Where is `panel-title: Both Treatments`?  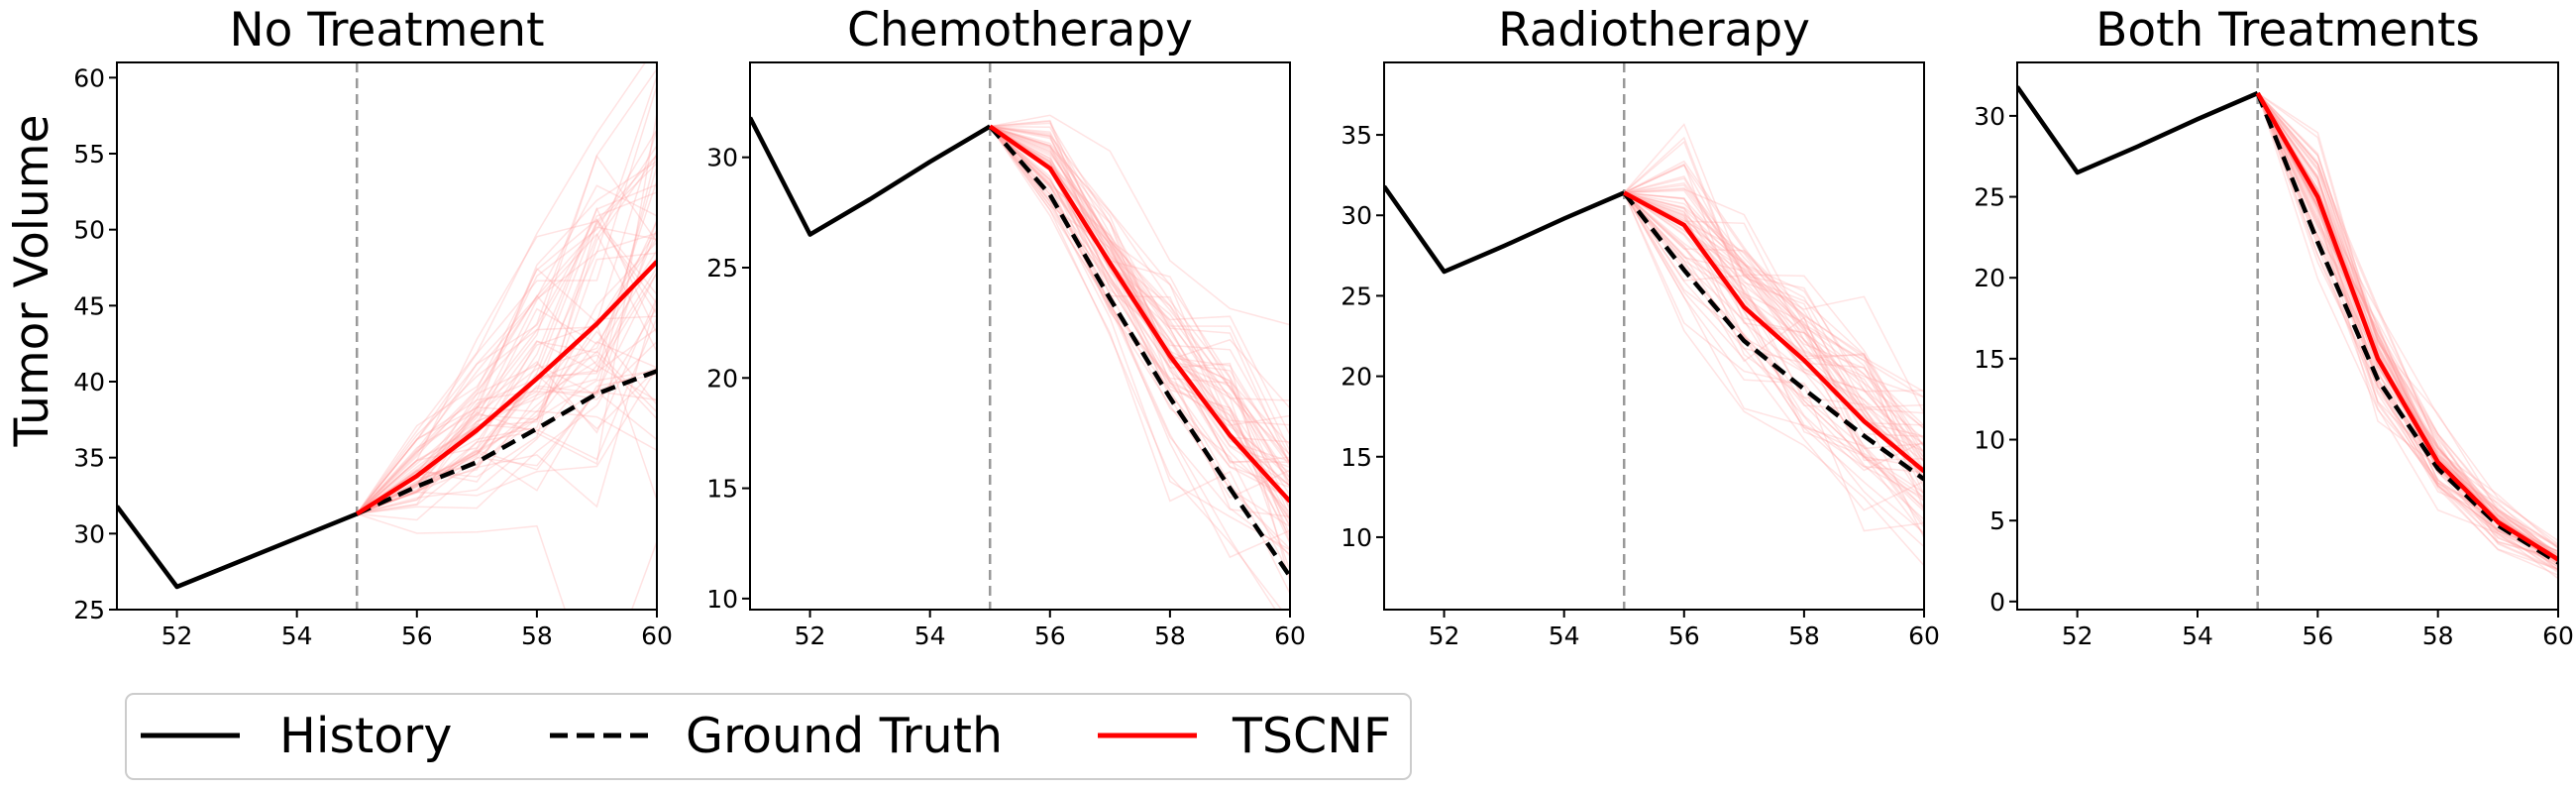 panel-title: Both Treatments is located at coordinates (2287, 30).